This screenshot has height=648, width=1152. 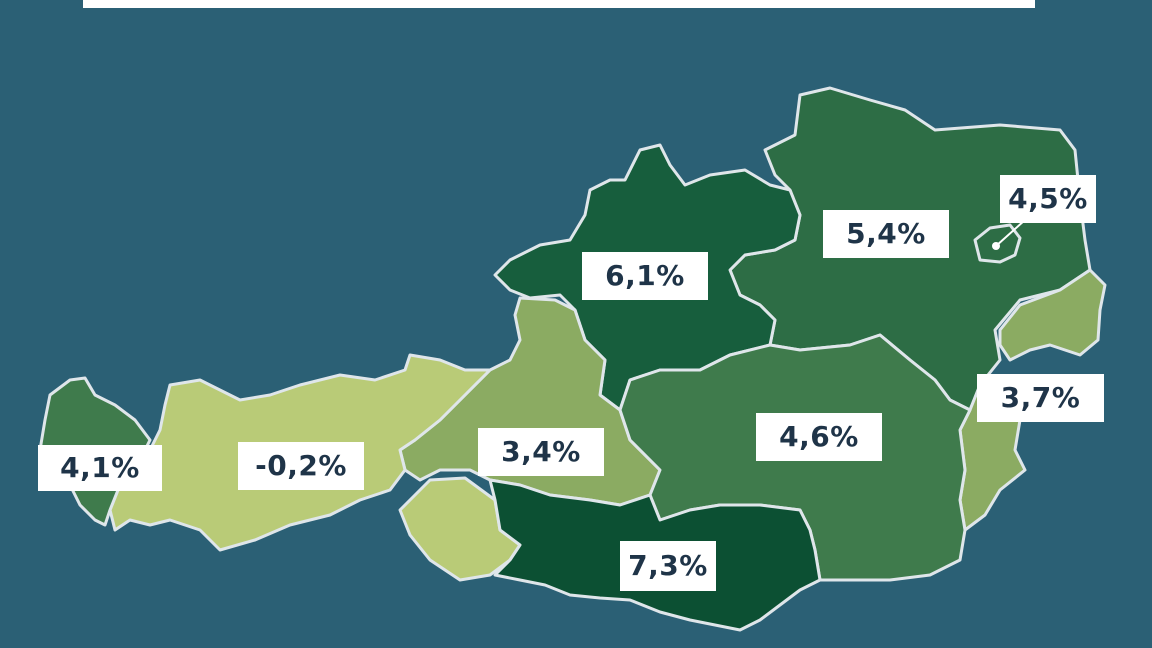 I want to click on label-salzburg: 3,4%, so click(x=541, y=452).